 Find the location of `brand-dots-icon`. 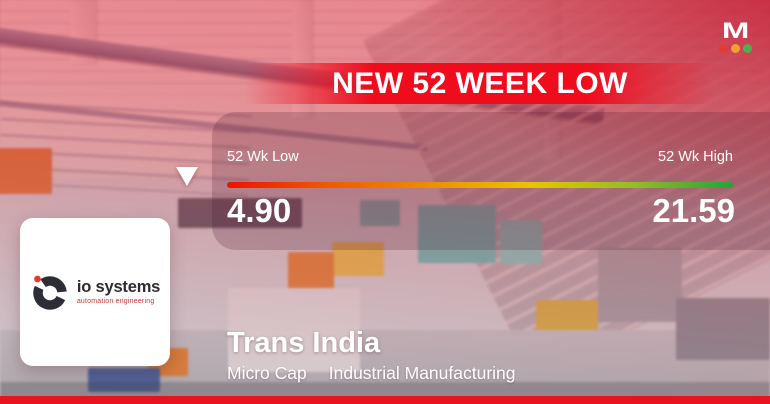

brand-dots-icon is located at coordinates (735, 48).